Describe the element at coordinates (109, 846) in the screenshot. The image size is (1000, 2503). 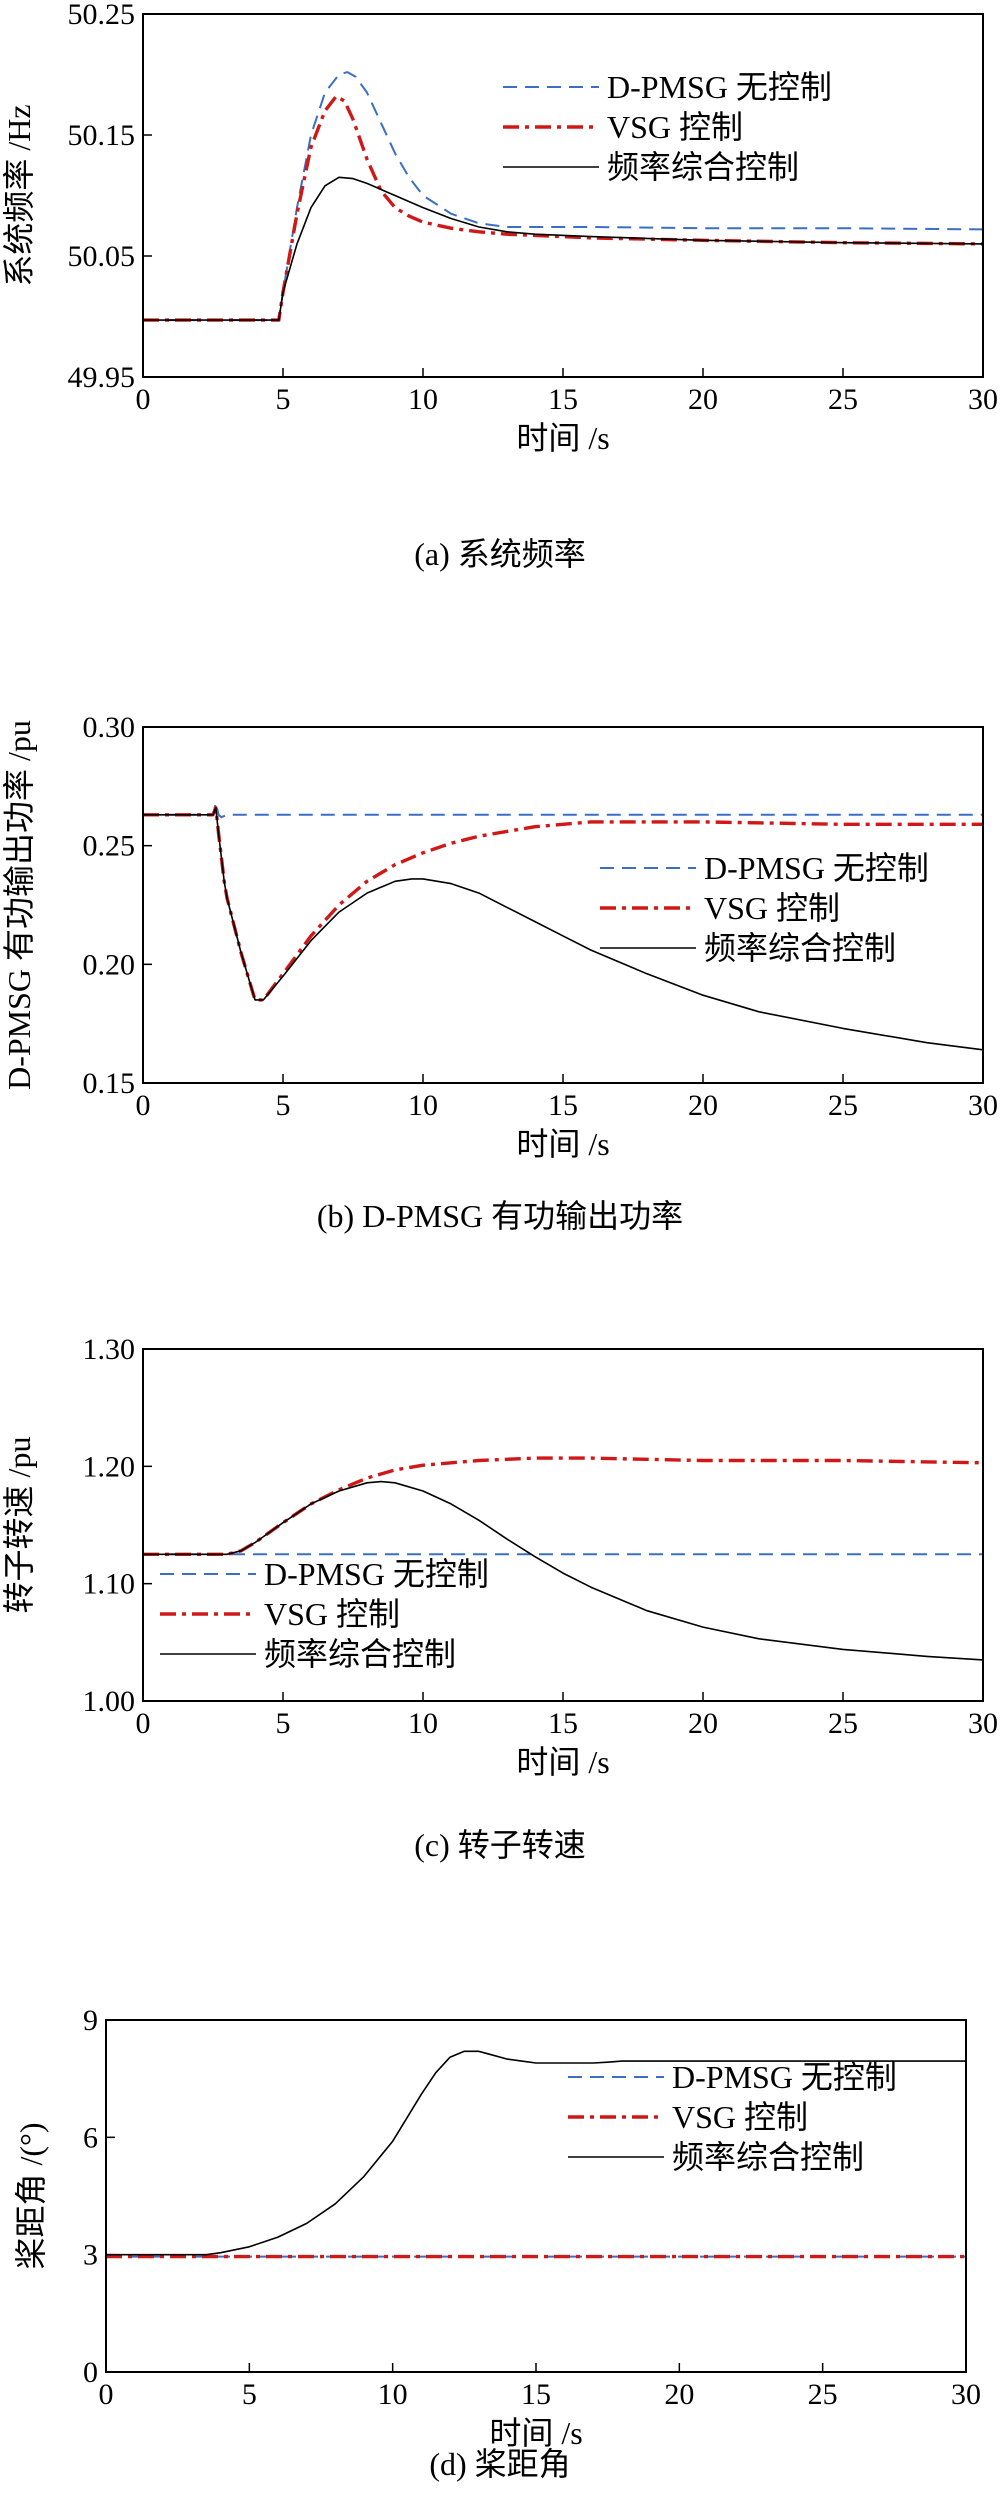
I see `y-tick-label: 0.25` at that location.